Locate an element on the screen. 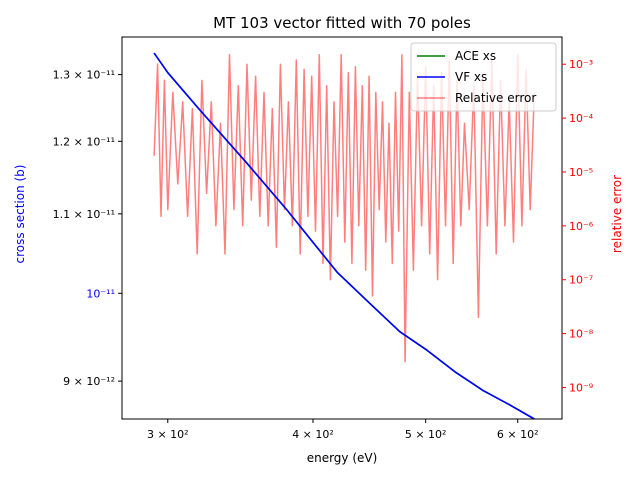 This screenshot has width=640, height=480. x-tick-label: 4 × 10² is located at coordinates (313, 434).